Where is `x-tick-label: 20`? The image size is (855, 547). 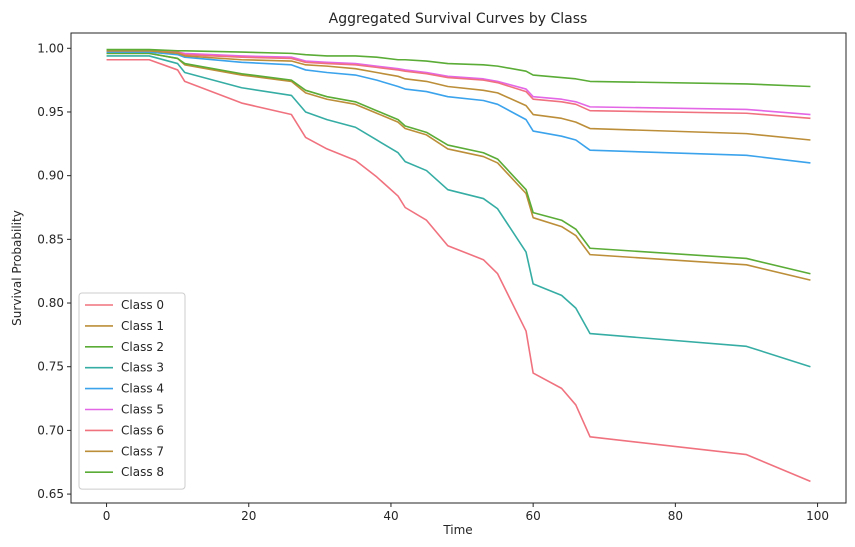 x-tick-label: 20 is located at coordinates (248, 516).